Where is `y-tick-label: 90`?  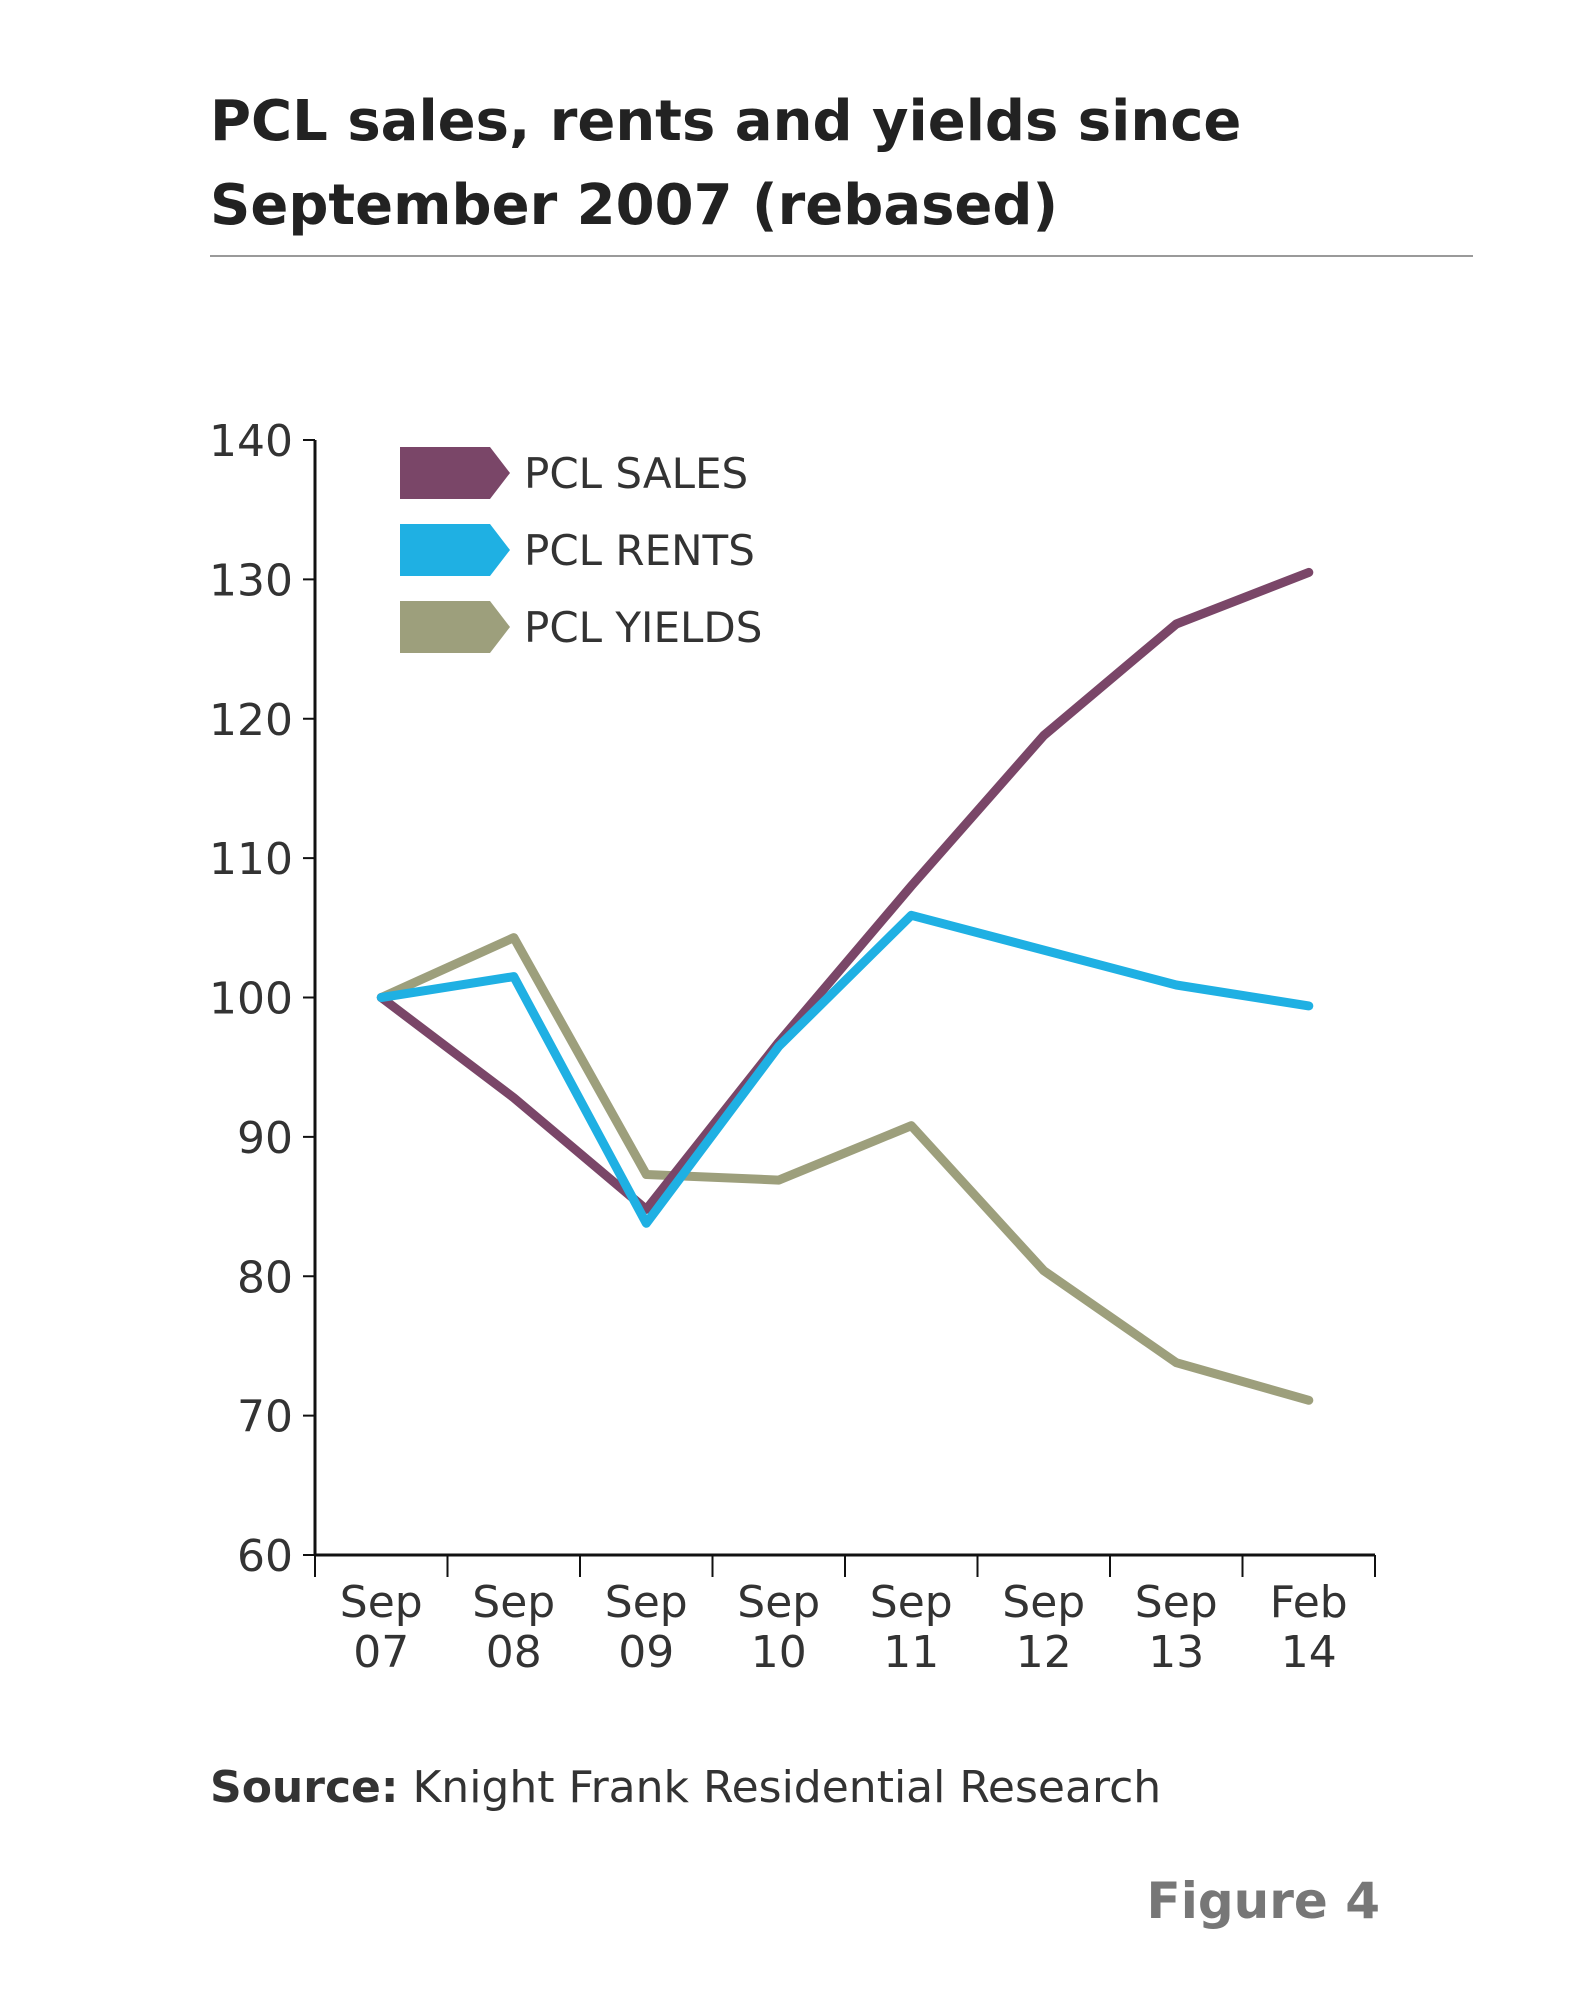 y-tick-label: 90 is located at coordinates (265, 1138).